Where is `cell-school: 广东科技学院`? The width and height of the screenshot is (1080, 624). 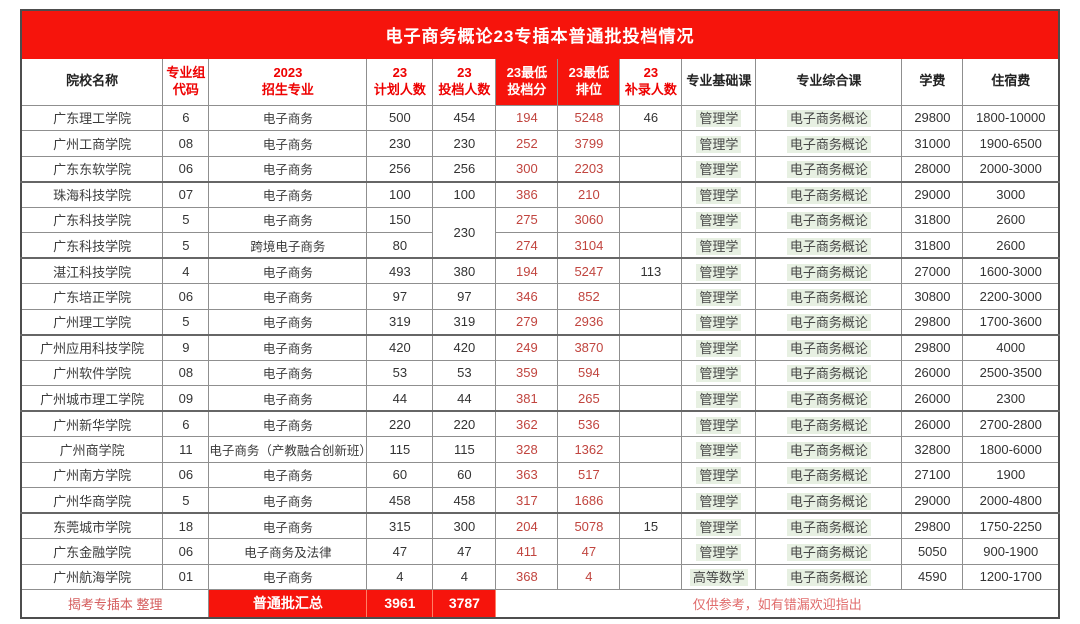 cell-school: 广东科技学院 is located at coordinates (92, 219).